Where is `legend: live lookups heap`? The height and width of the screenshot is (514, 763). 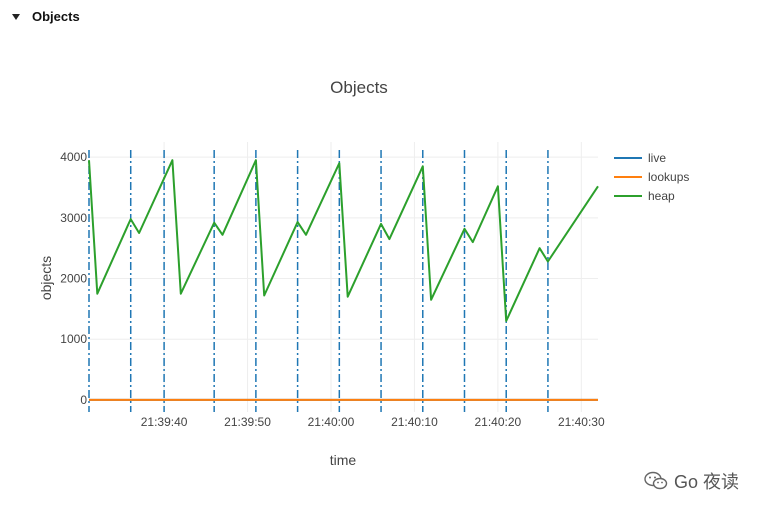 legend: live lookups heap is located at coordinates (651, 177).